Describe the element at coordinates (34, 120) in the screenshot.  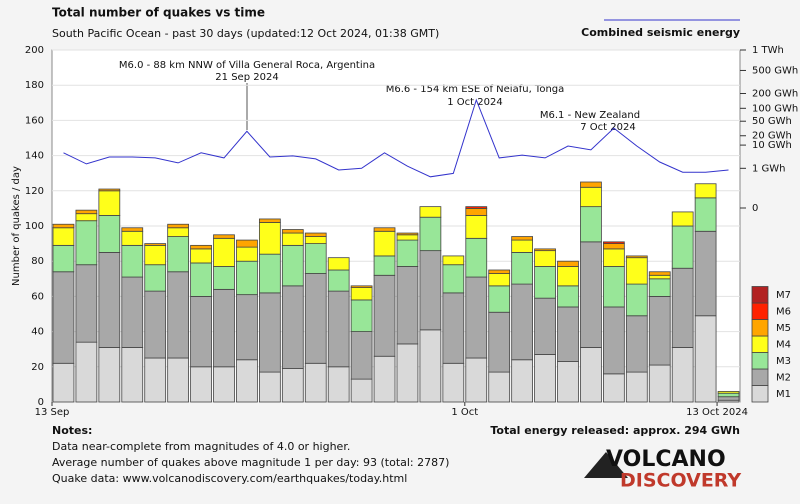
I see `y-tick-label: 160` at that location.